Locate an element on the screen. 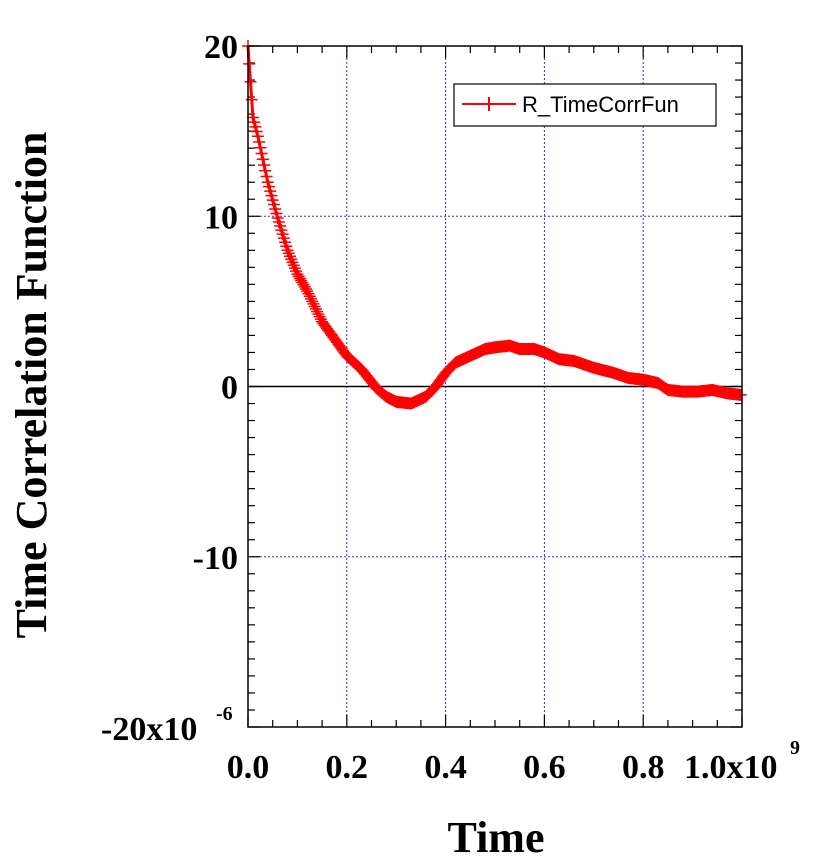 This screenshot has width=832, height=864. x-tick-label: 0.0 is located at coordinates (248, 767).